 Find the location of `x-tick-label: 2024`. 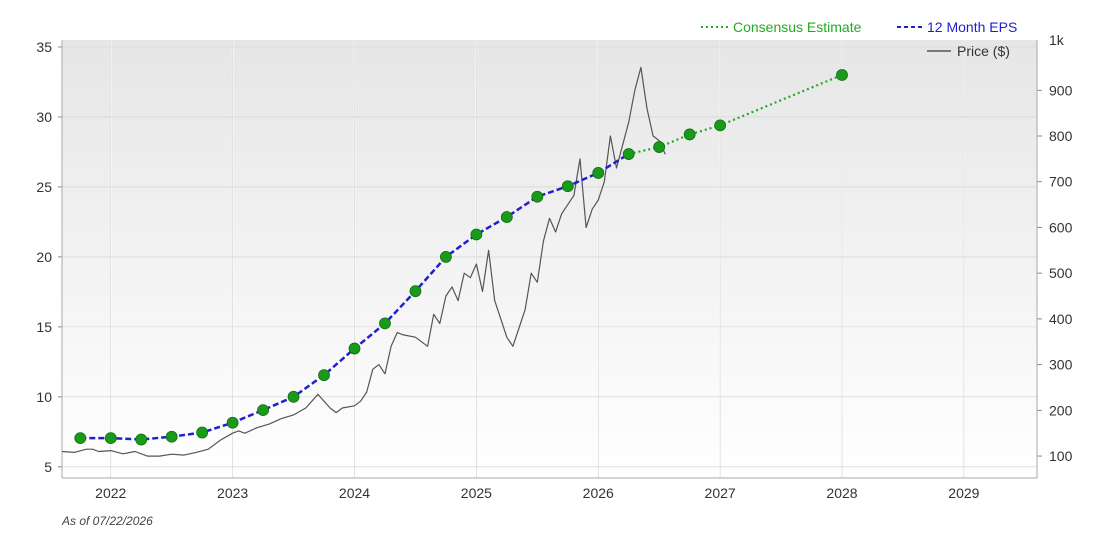

x-tick-label: 2024 is located at coordinates (354, 493).